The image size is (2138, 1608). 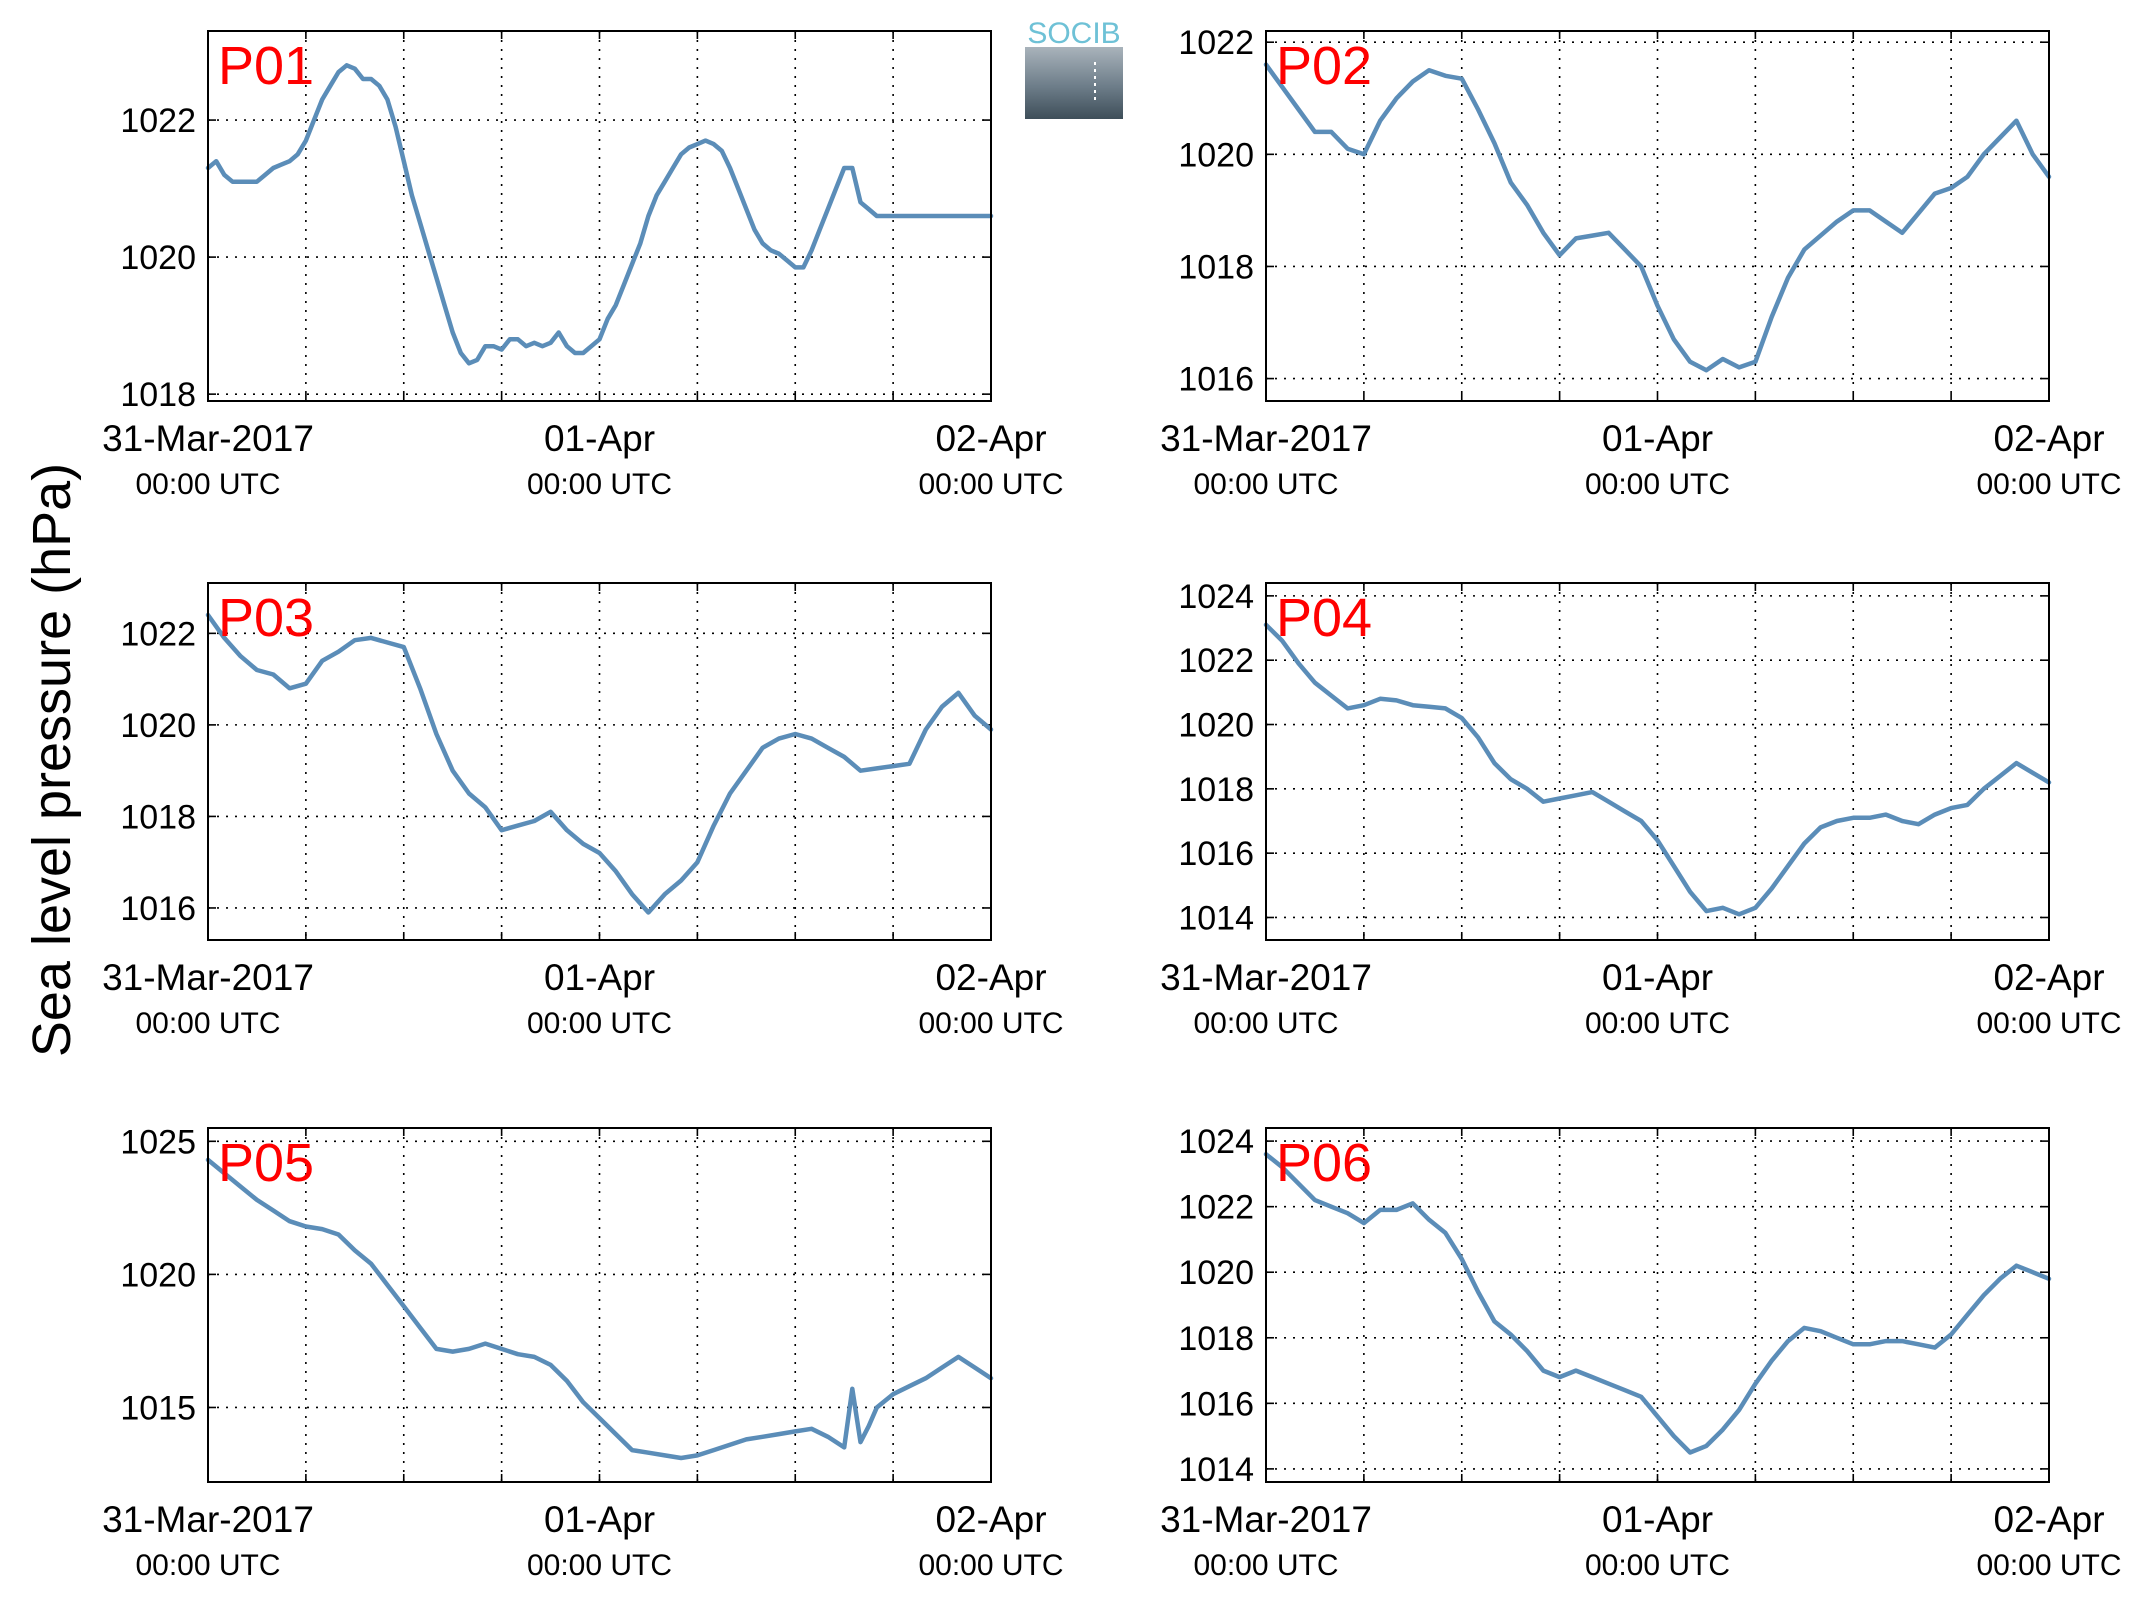 I want to click on panel-label: P01, so click(x=266, y=66).